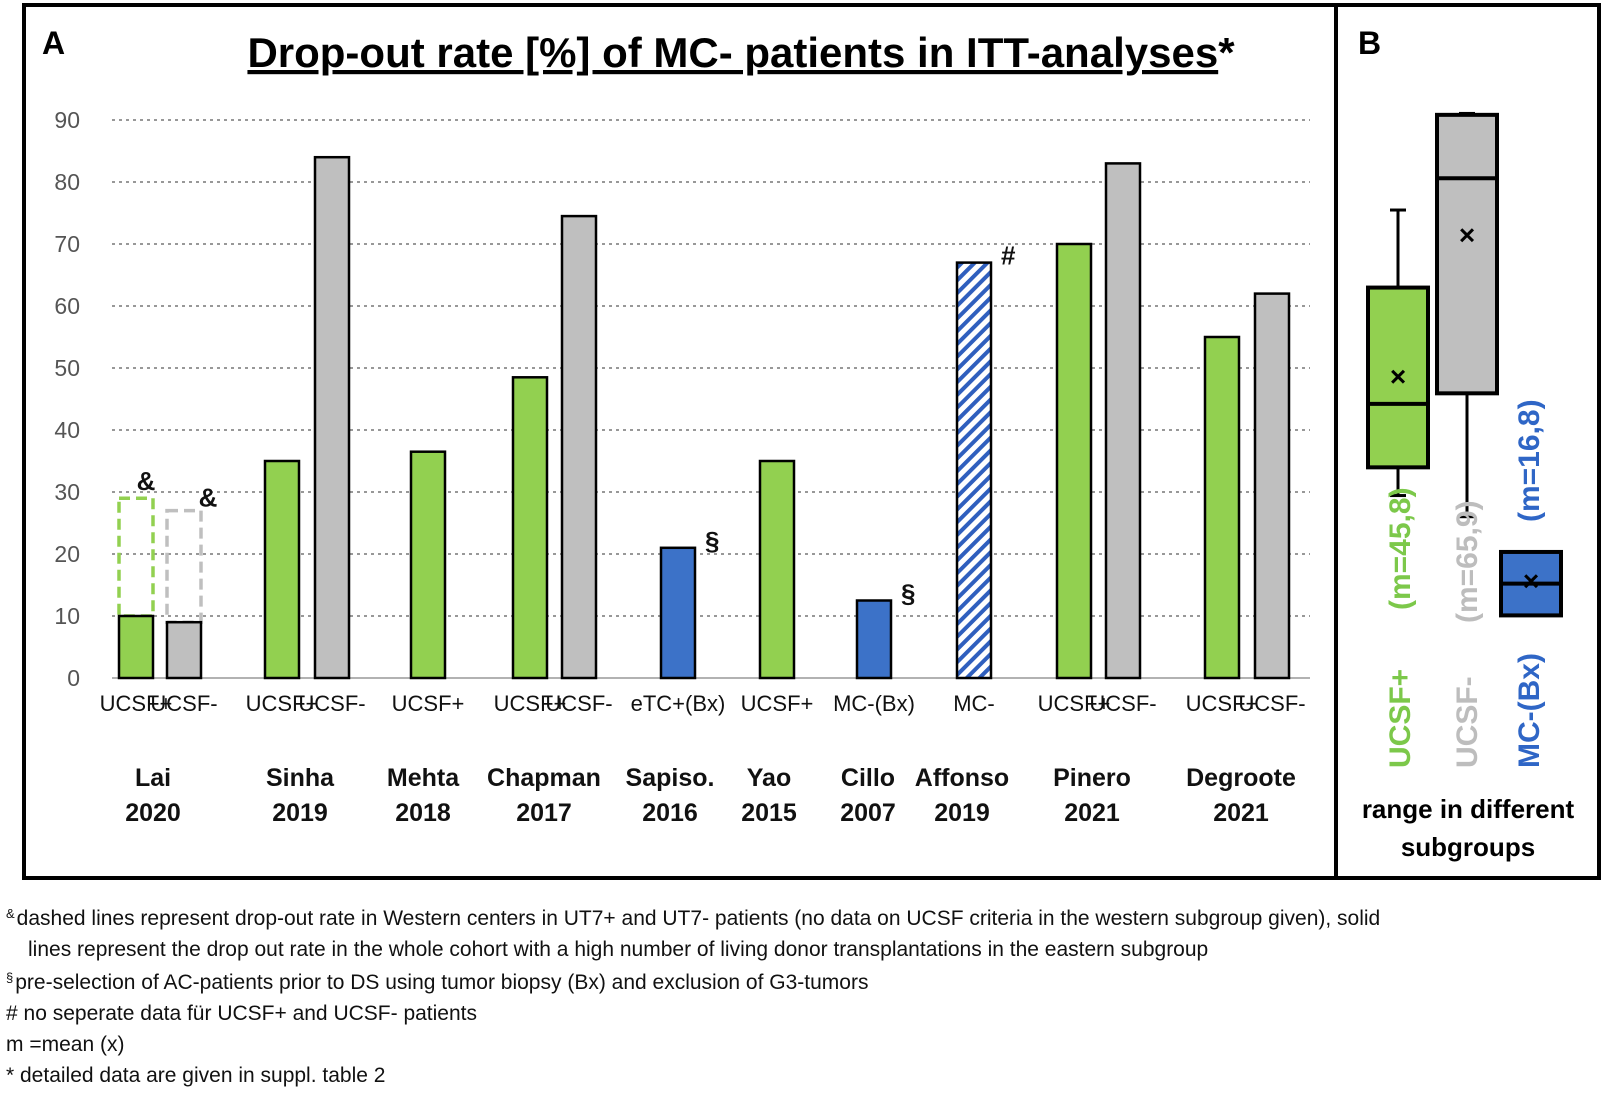 Image resolution: width=1602 pixels, height=1097 pixels. What do you see at coordinates (1468, 828) in the screenshot?
I see `panel-b-caption: range in different subgroups` at bounding box center [1468, 828].